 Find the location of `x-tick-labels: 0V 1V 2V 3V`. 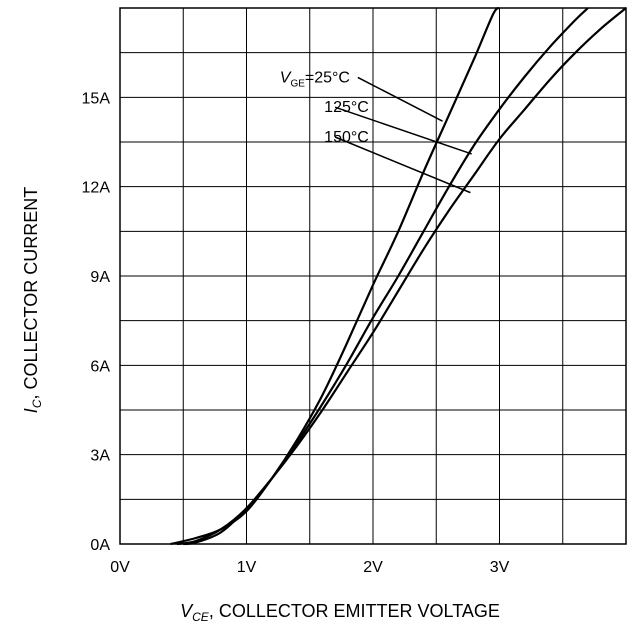

x-tick-labels: 0V 1V 2V 3V is located at coordinates (309, 567).